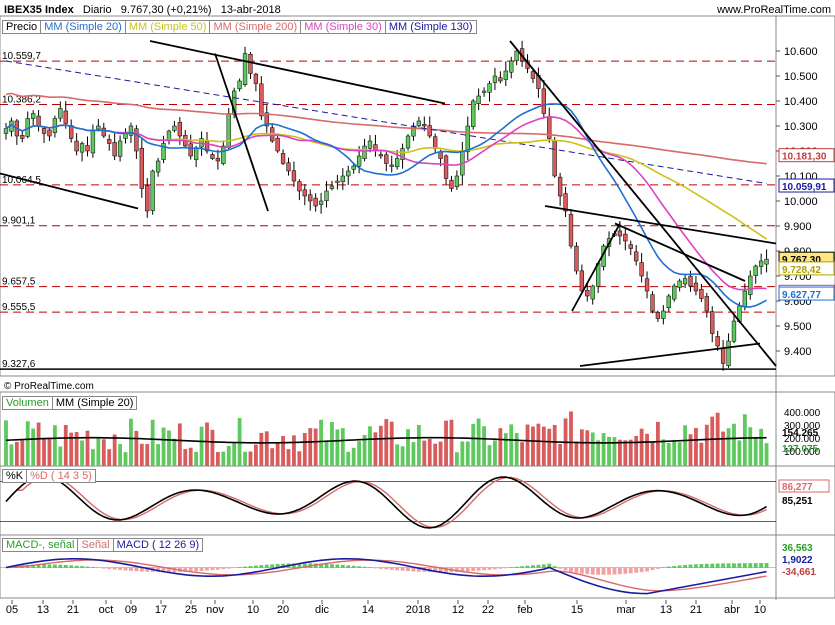 Image resolution: width=835 pixels, height=625 pixels. Describe the element at coordinates (798, 327) in the screenshot. I see `price-tick-label: 9.500` at that location.